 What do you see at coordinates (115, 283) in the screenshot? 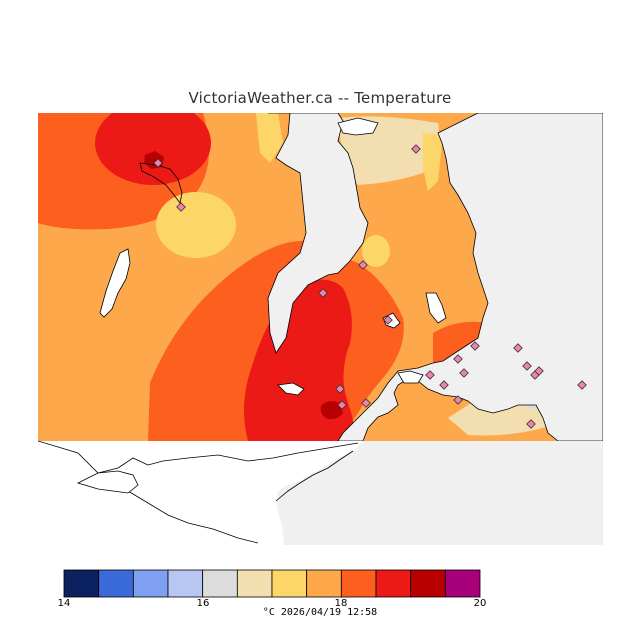
I see `island-west-lake` at bounding box center [115, 283].